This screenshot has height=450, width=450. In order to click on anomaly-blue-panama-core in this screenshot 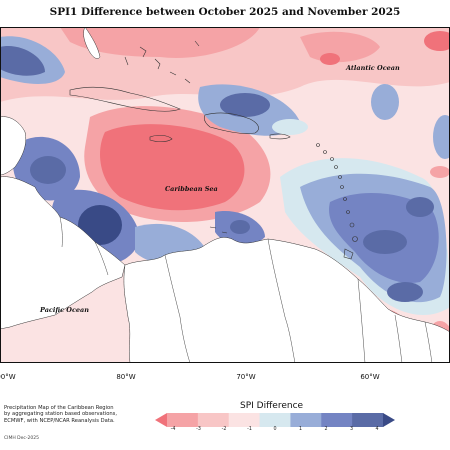, I will do `click(100, 225)`.